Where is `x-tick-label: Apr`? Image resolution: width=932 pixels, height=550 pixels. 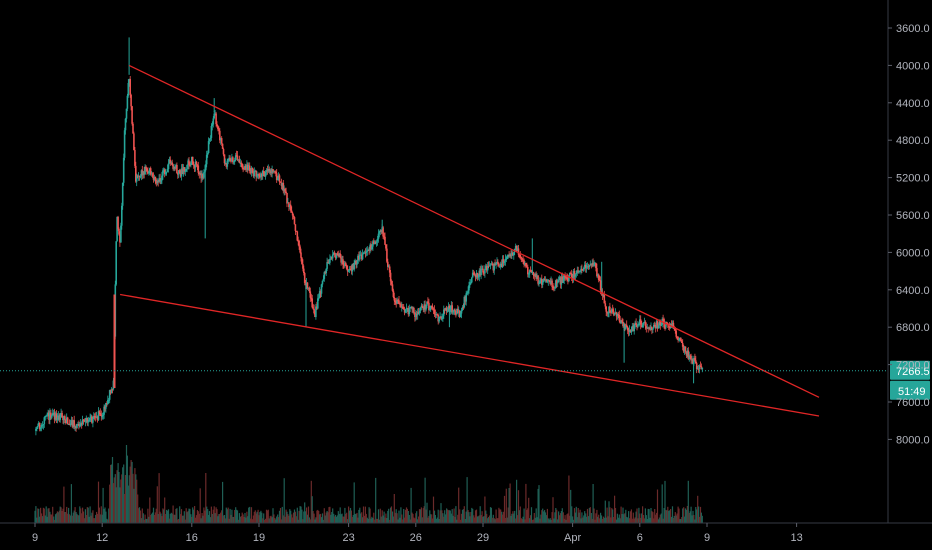
x-tick-label: Apr is located at coordinates (572, 538).